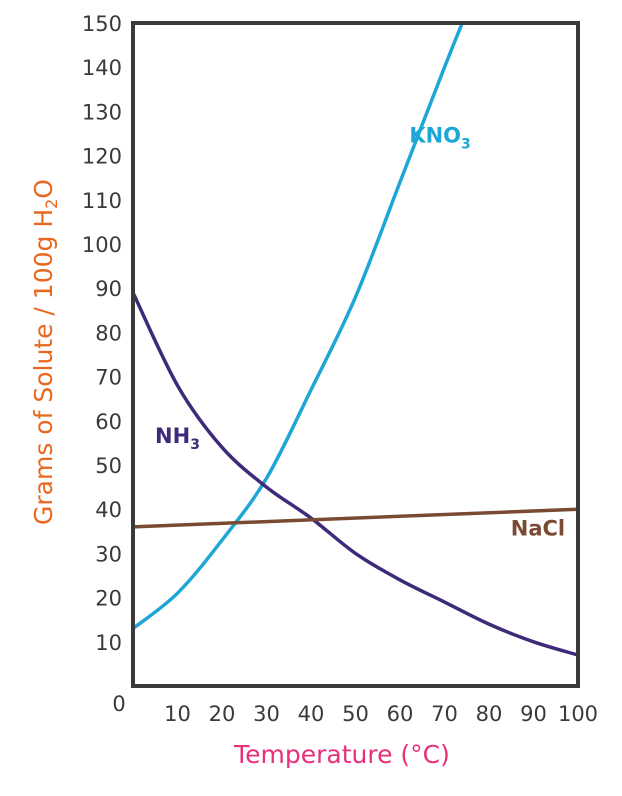 This screenshot has width=622, height=796. What do you see at coordinates (108, 510) in the screenshot?
I see `y-tick-label: 40` at bounding box center [108, 510].